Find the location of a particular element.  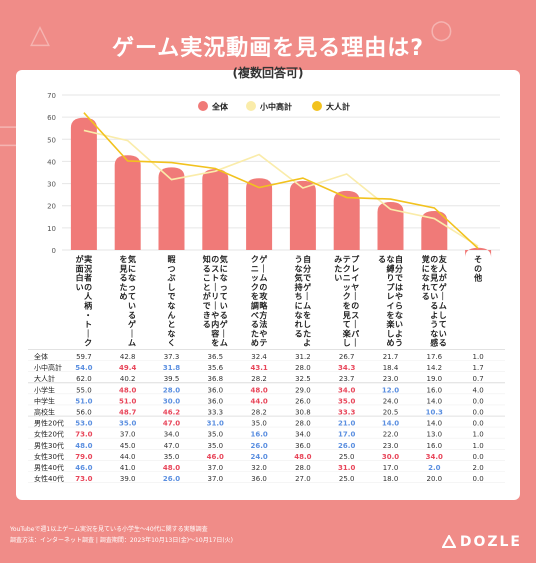

x-tick-label: み is located at coordinates (338, 259).